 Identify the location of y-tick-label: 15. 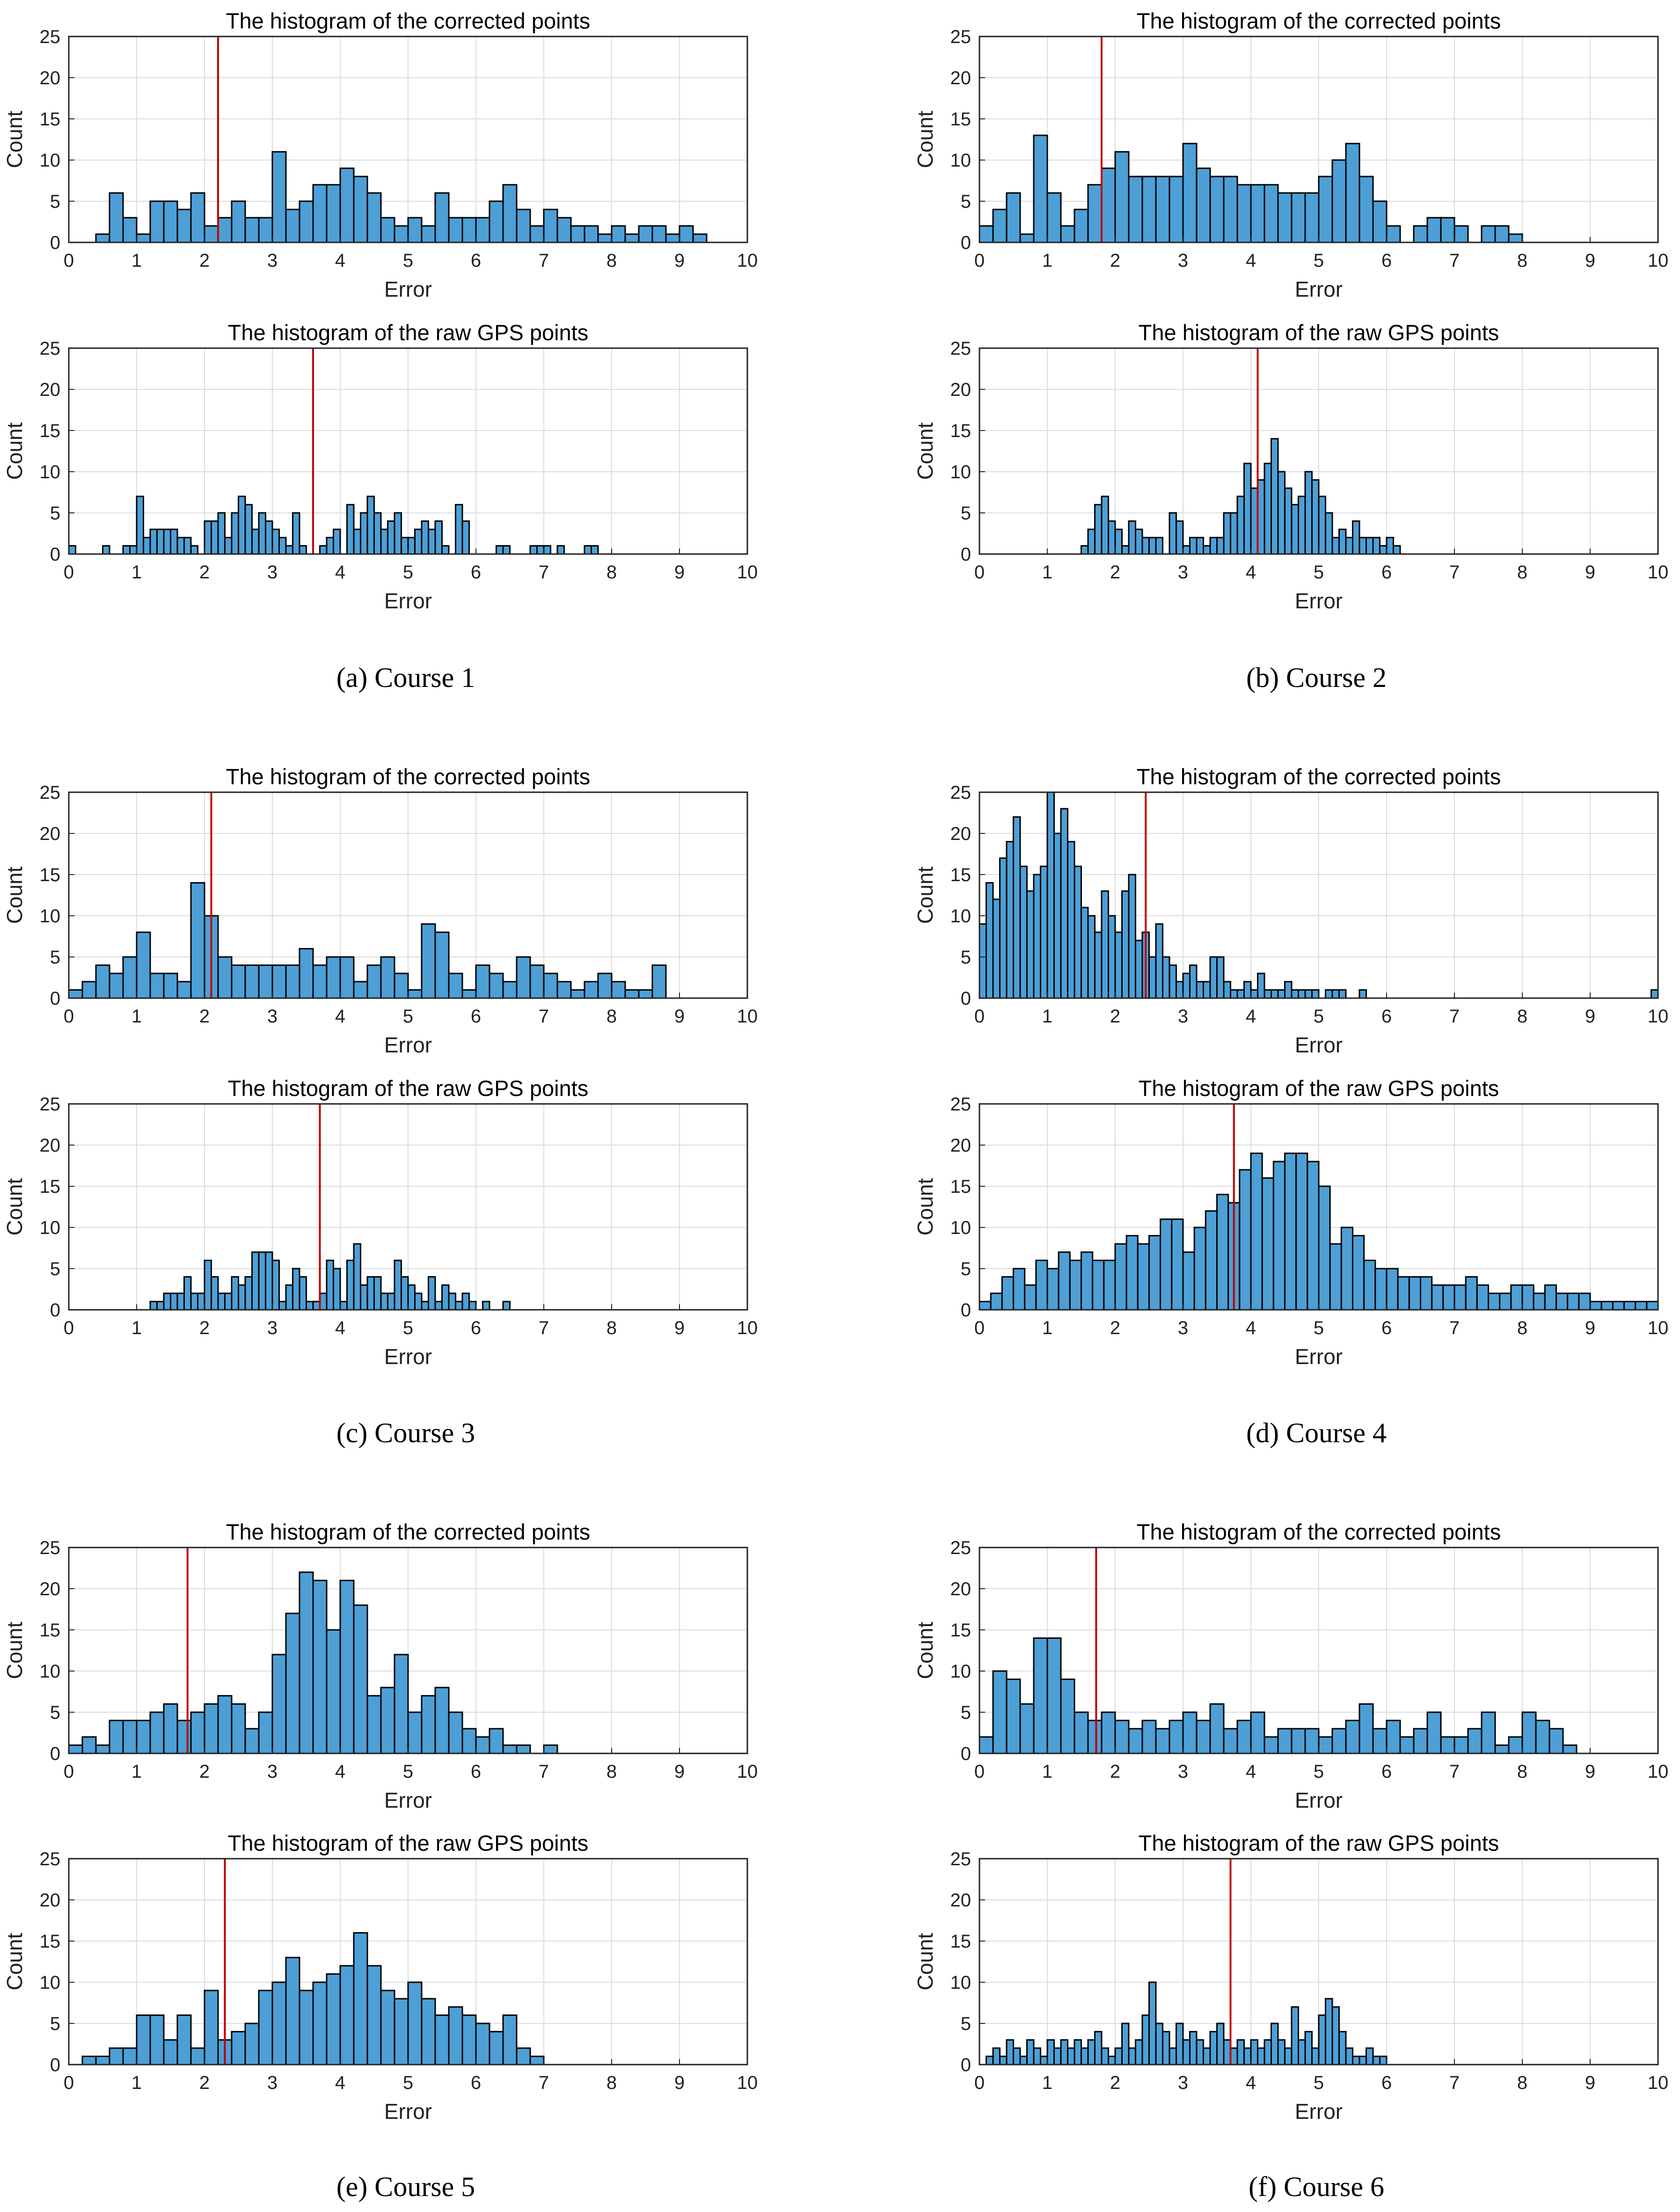
(960, 431).